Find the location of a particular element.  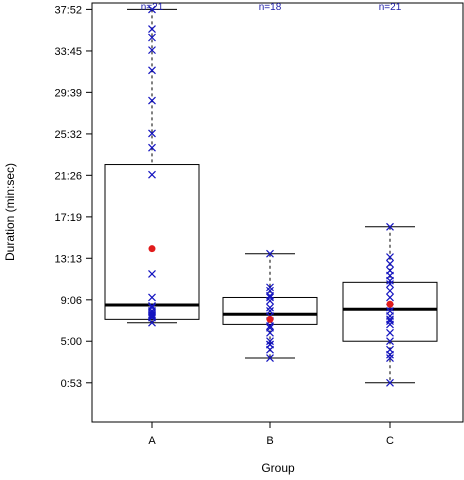

x-axis: A B C is located at coordinates (271, 434).